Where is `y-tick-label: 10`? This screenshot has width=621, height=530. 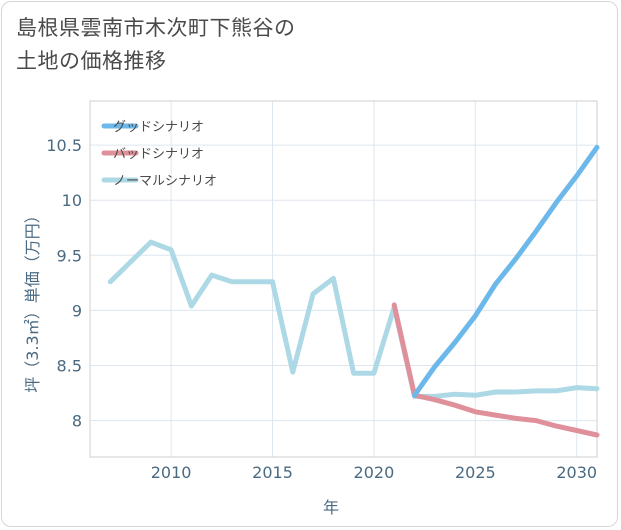
y-tick-label: 10 is located at coordinates (72, 200).